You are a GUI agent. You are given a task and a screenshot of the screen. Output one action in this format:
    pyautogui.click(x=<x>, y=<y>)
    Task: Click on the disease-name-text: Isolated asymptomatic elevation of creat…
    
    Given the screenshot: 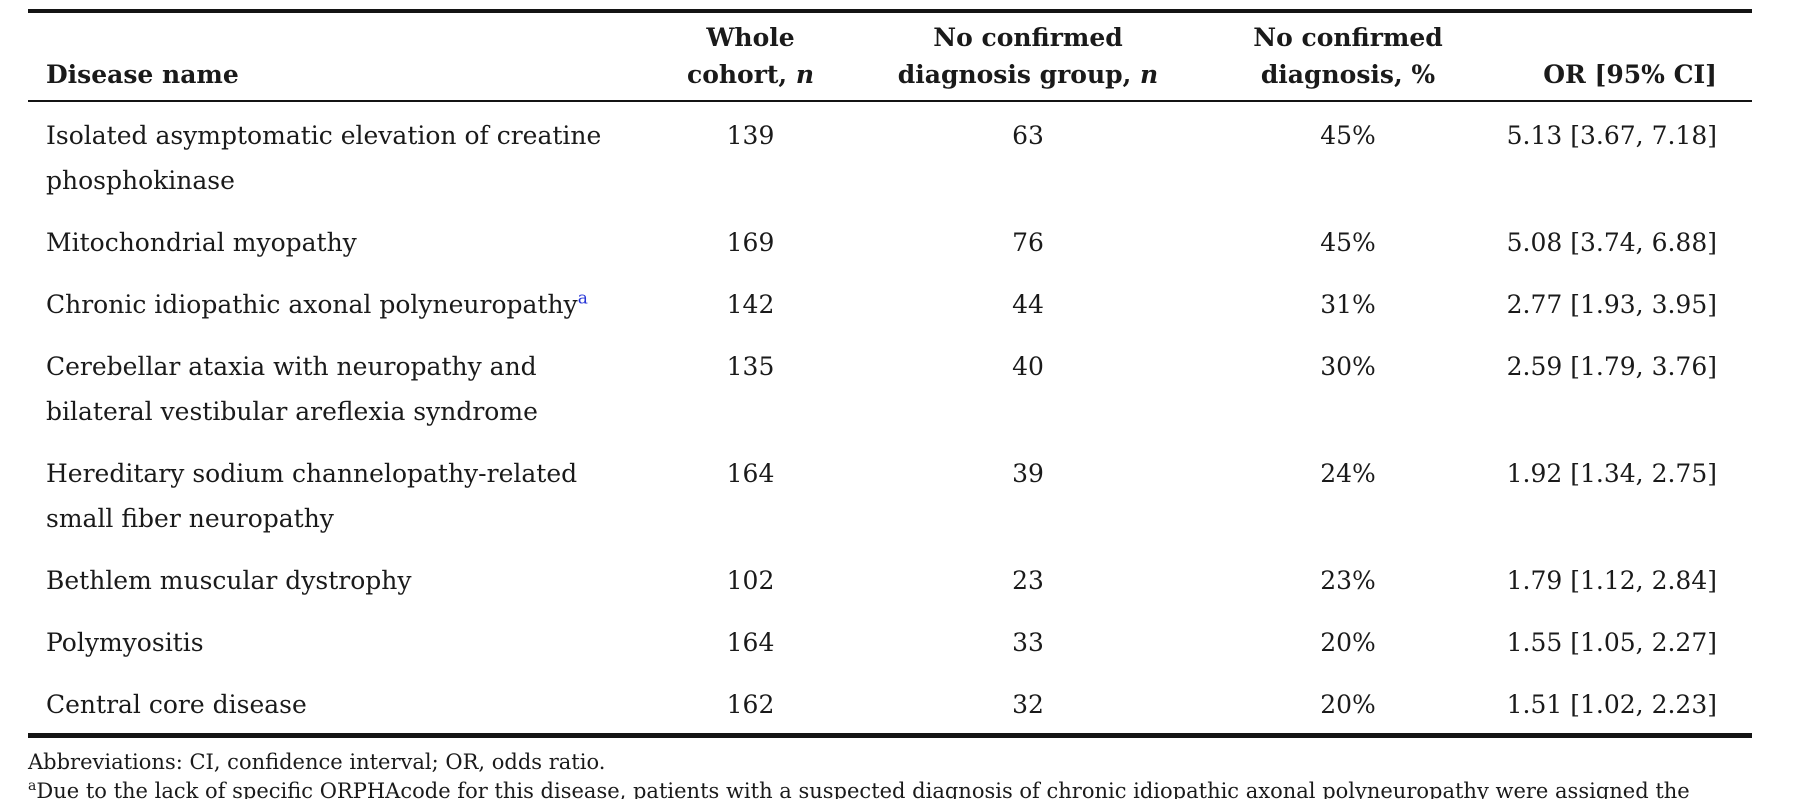 What is the action you would take?
    pyautogui.click(x=324, y=158)
    